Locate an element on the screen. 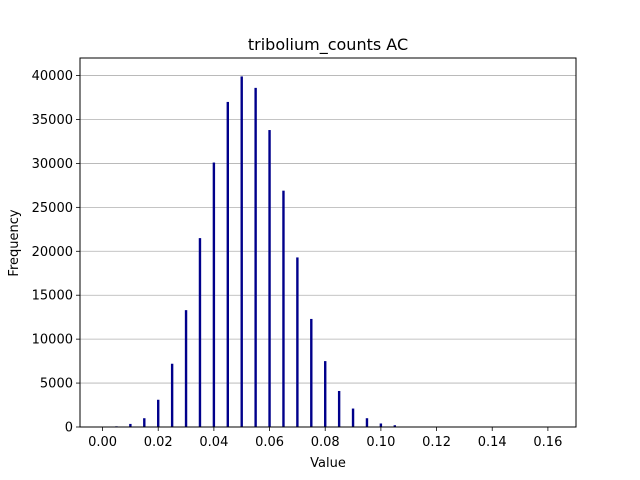  y-tick-label: 0 is located at coordinates (69, 428).